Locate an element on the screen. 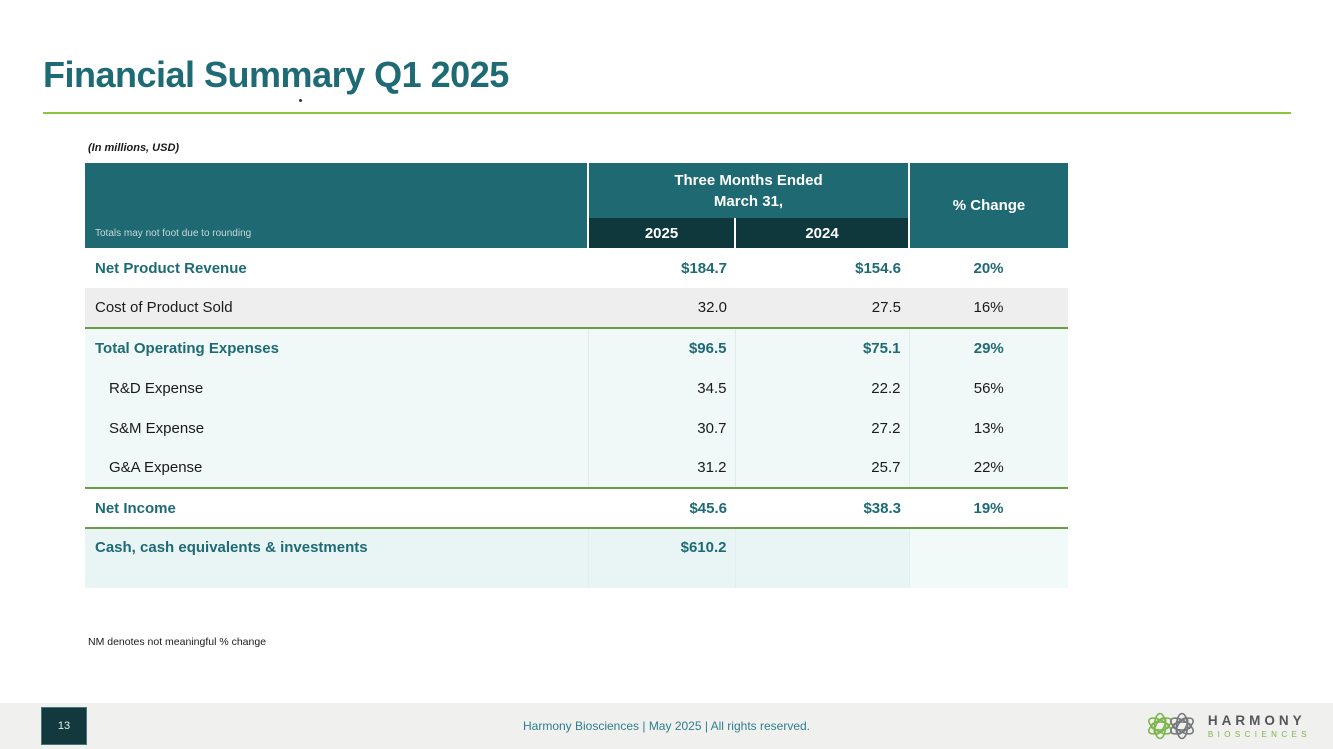 This screenshot has width=1333, height=749. row-label: S&M Expense is located at coordinates (337, 428).